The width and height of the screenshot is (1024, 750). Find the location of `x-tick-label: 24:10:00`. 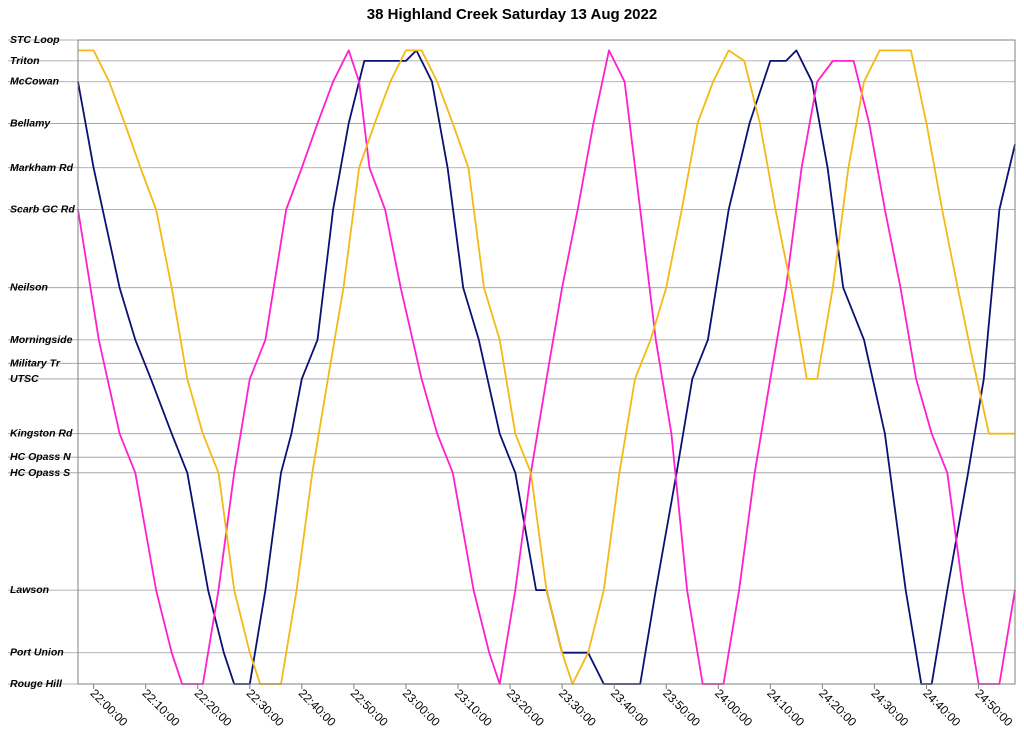

x-tick-label: 24:10:00 is located at coordinates (785, 707).